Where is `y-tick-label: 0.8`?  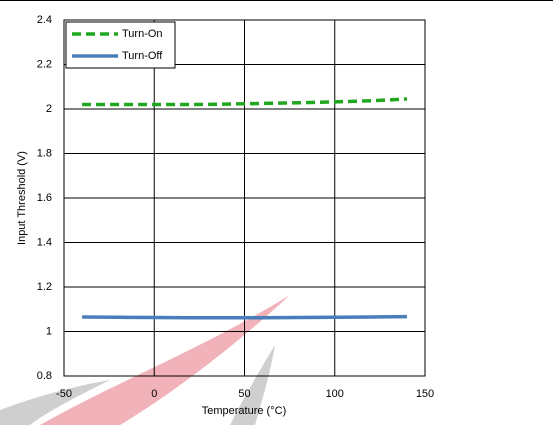 y-tick-label: 0.8 is located at coordinates (44, 376).